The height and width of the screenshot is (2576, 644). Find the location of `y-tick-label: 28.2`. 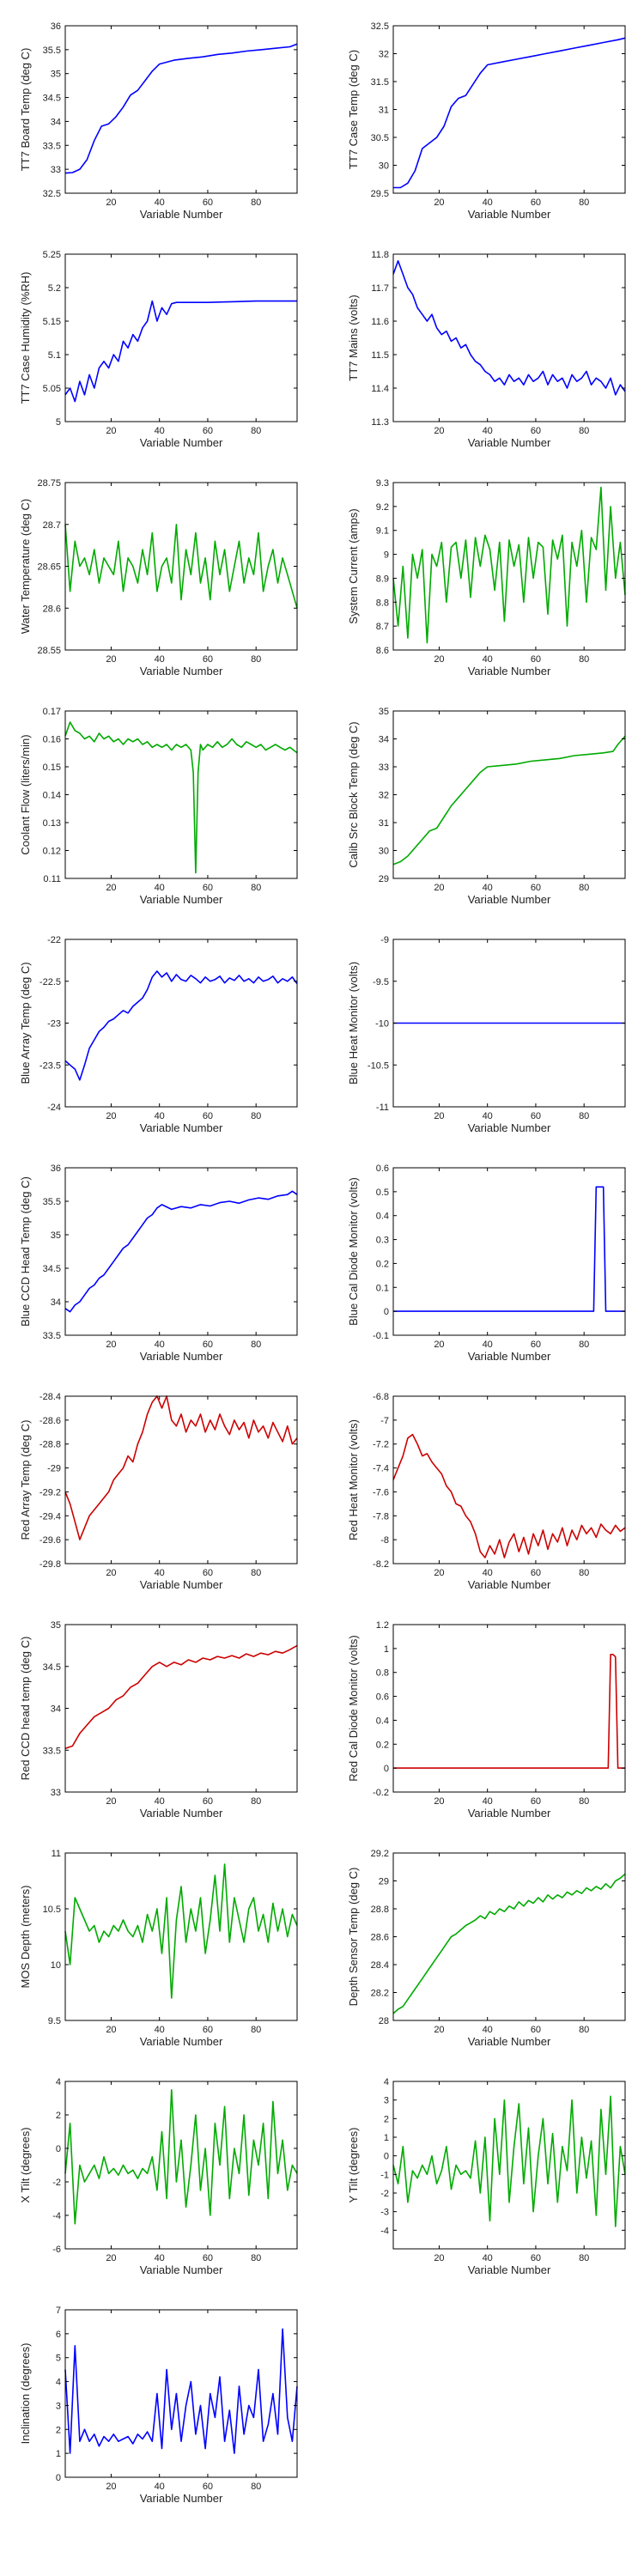

y-tick-label: 28.2 is located at coordinates (380, 1994).